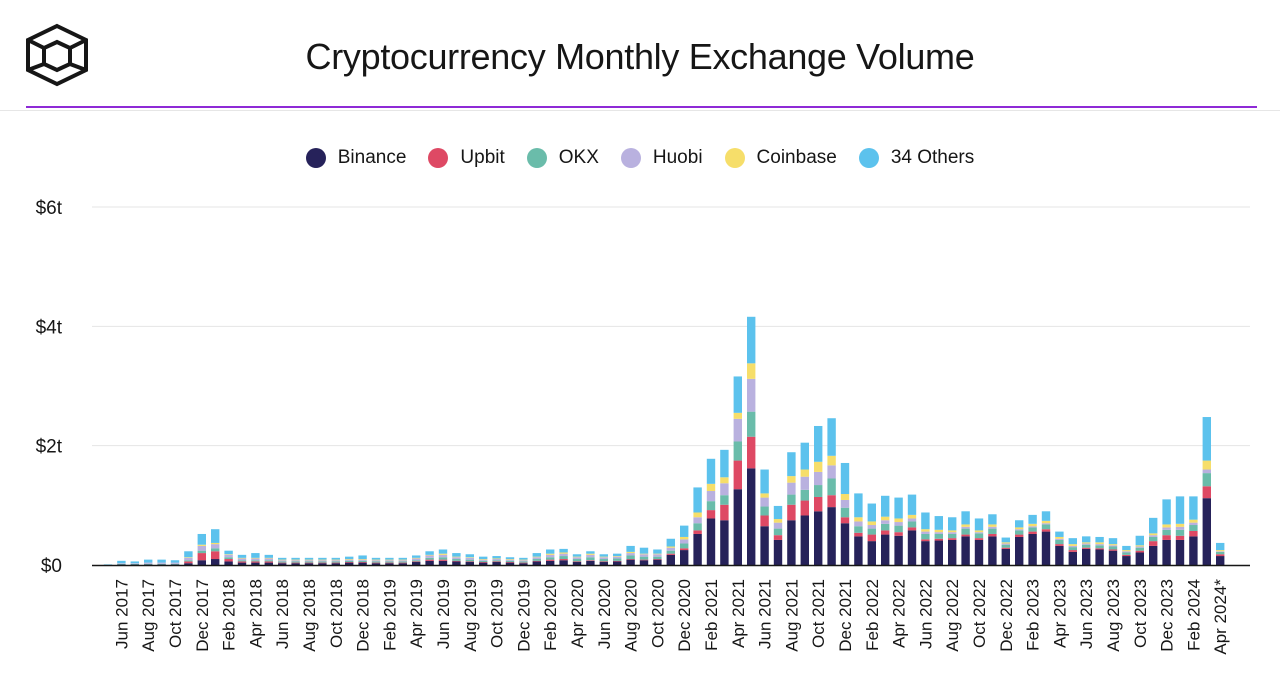 This screenshot has height=691, width=1280. I want to click on bar-segment-34-others: Oct 2019 · 34 Others: $0.04t, so click(496, 557).